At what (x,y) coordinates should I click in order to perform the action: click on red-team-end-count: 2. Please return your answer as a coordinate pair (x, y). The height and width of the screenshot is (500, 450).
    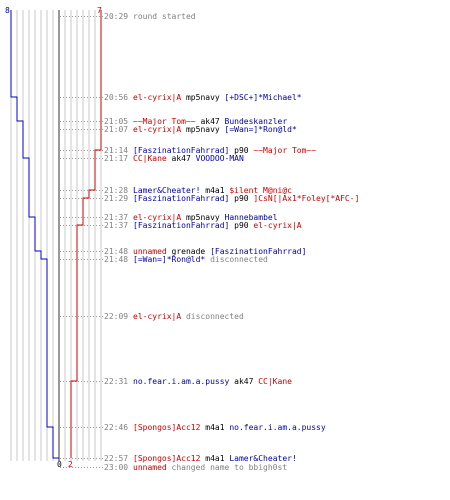
    Looking at the image, I should click on (70, 464).